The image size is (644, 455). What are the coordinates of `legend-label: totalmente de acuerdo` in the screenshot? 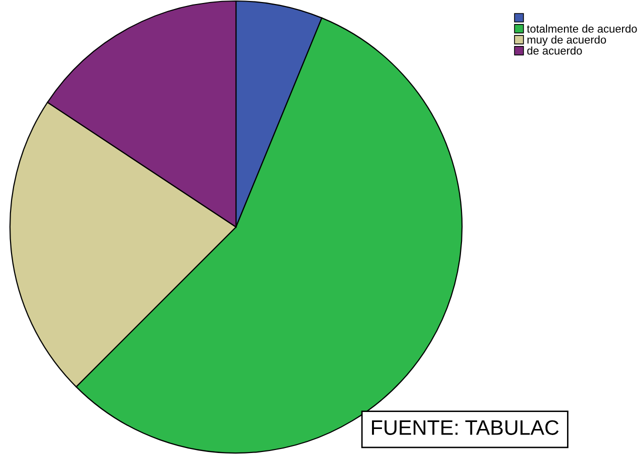 It's located at (581, 28).